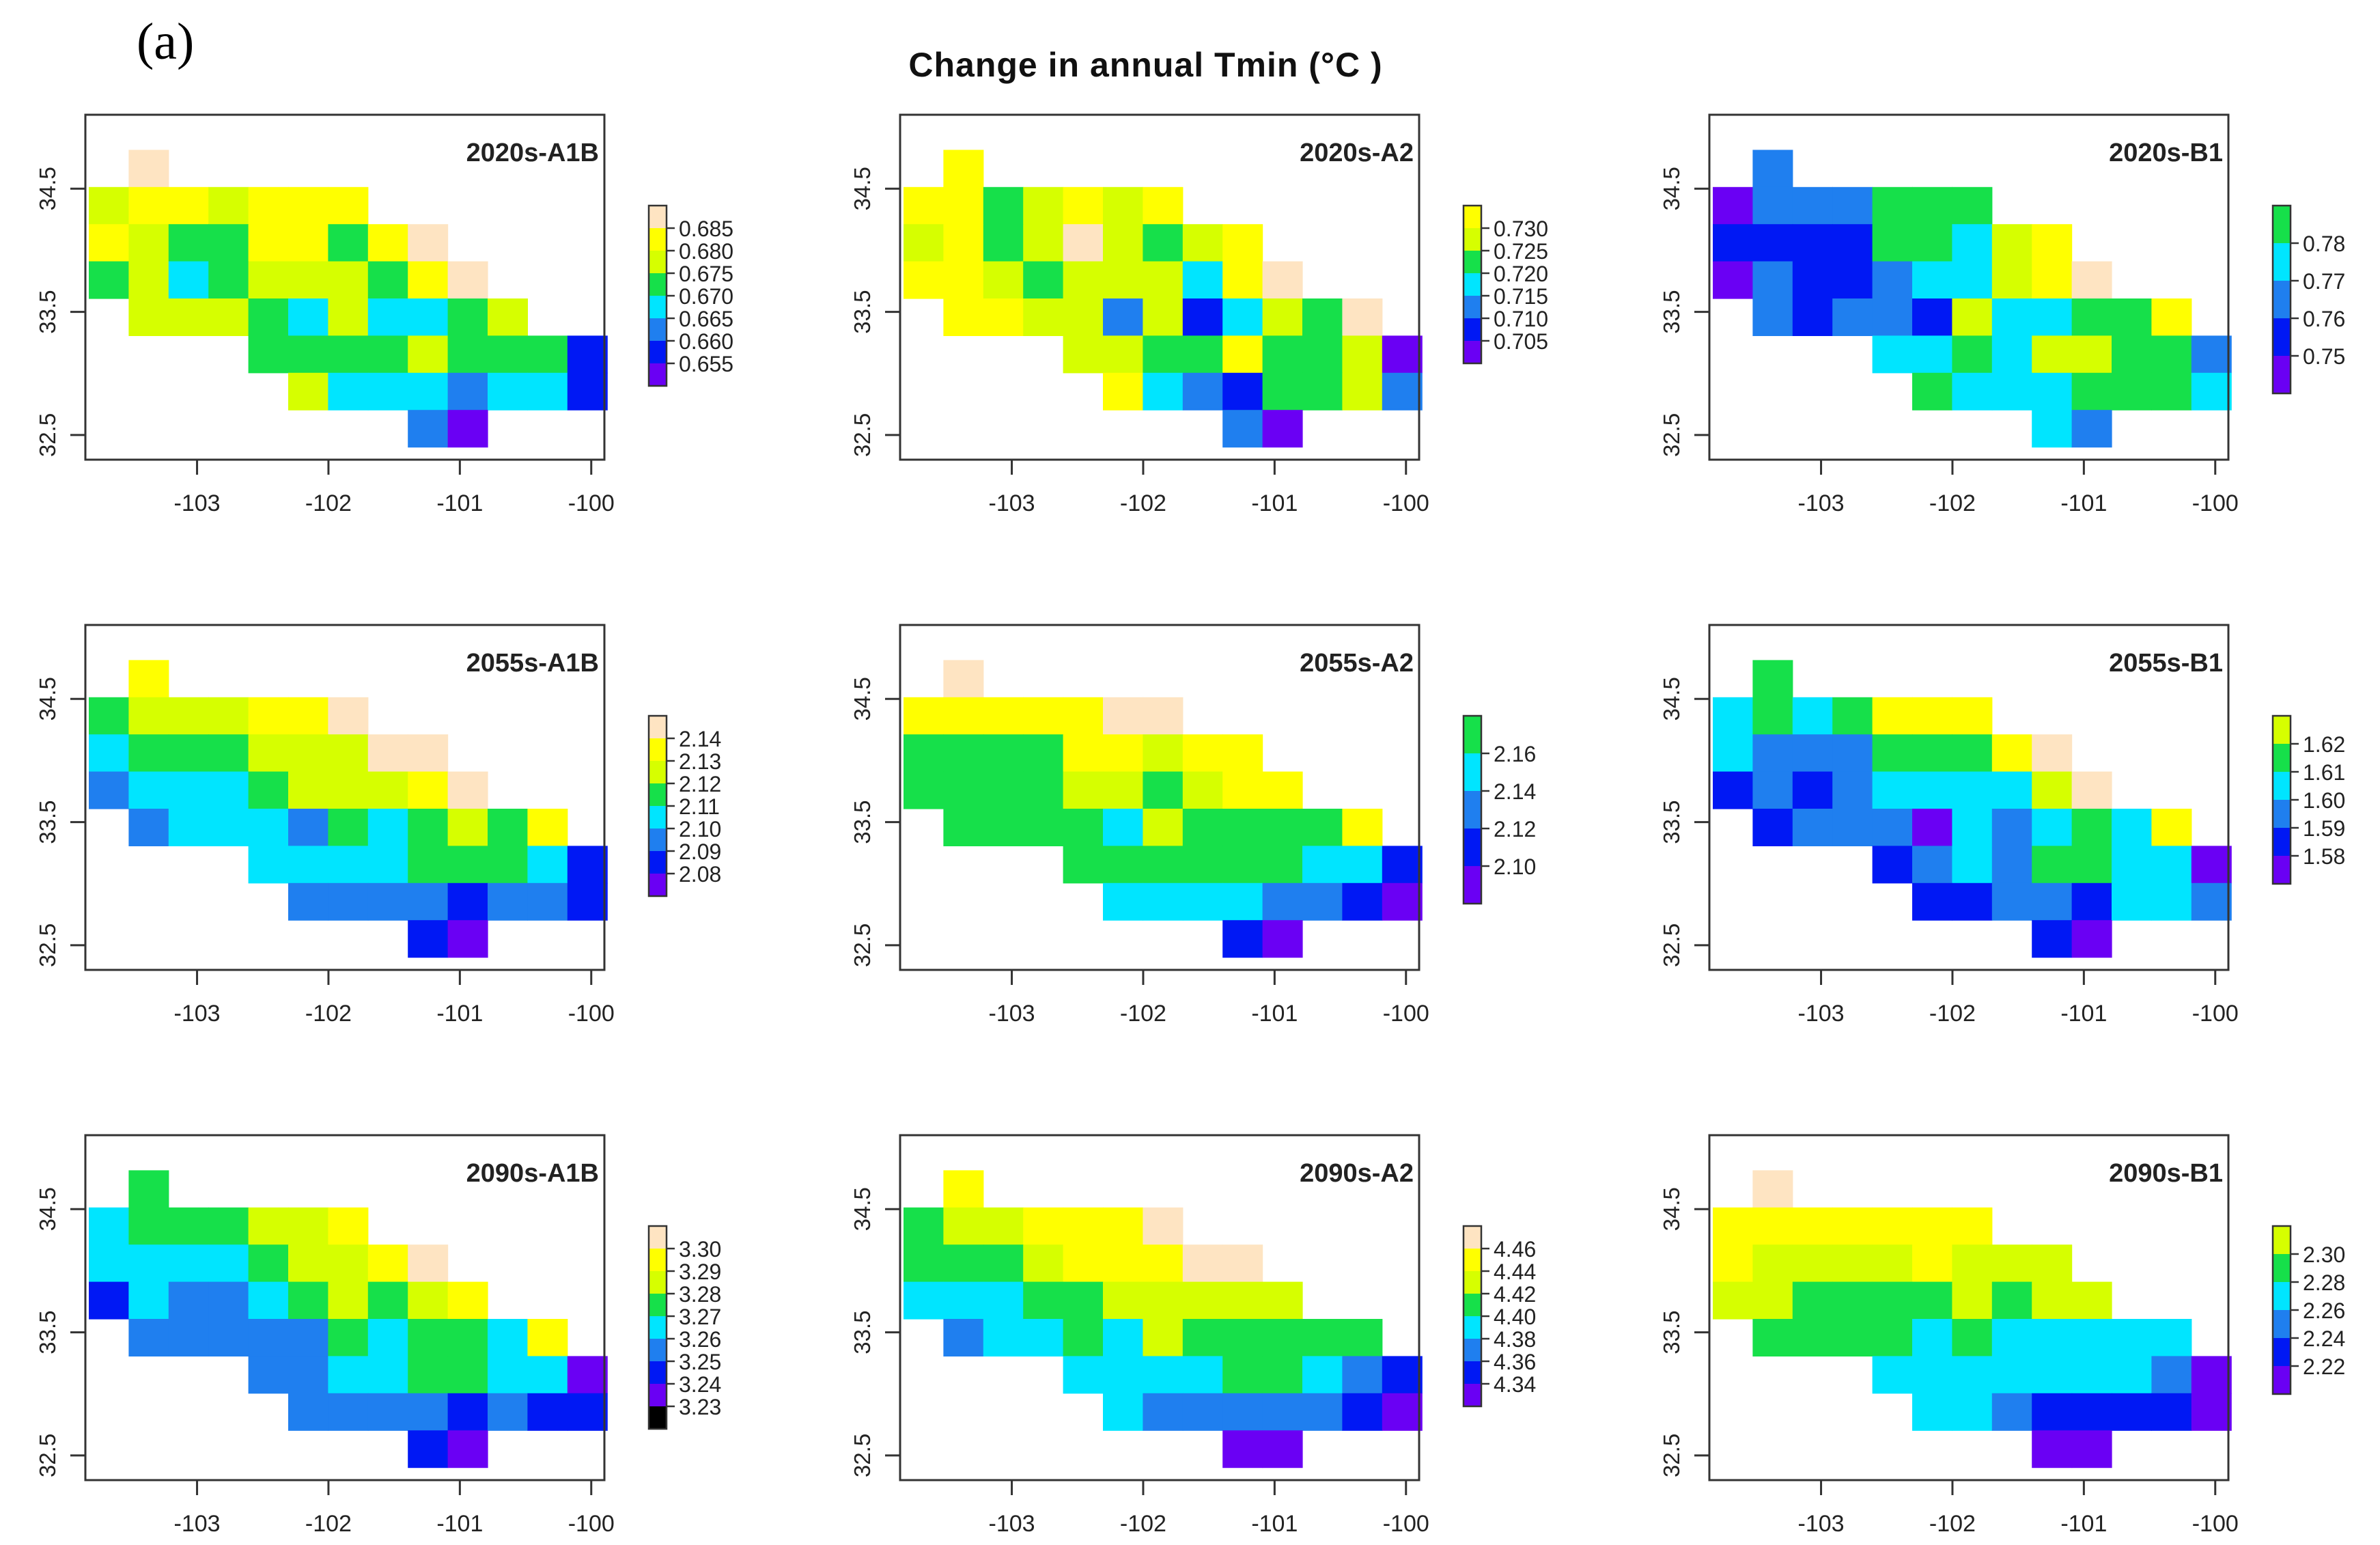 The height and width of the screenshot is (1545, 2380). Describe the element at coordinates (706, 341) in the screenshot. I see `legend-tick-label: 0.660` at that location.